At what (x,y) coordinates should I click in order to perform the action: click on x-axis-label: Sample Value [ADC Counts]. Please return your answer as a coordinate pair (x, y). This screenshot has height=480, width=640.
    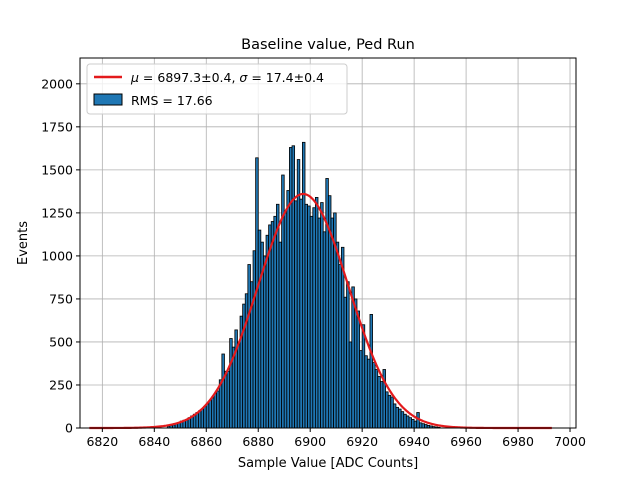
    Looking at the image, I should click on (328, 463).